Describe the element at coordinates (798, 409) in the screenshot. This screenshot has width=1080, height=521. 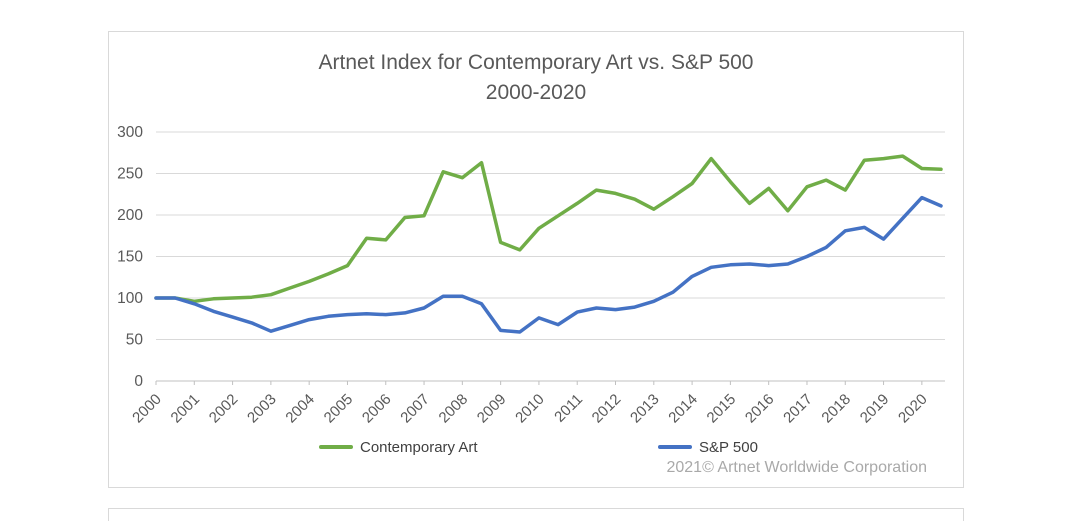
I see `x-axis-tick-label: 2017` at that location.